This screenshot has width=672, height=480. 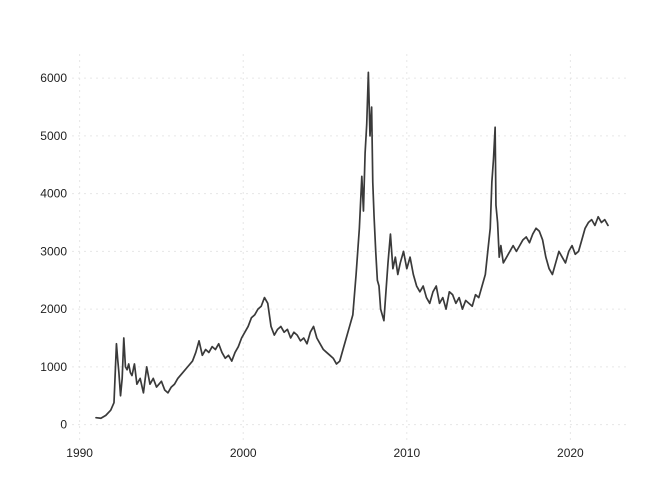 I want to click on y-tick-label: 5000, so click(x=53, y=136).